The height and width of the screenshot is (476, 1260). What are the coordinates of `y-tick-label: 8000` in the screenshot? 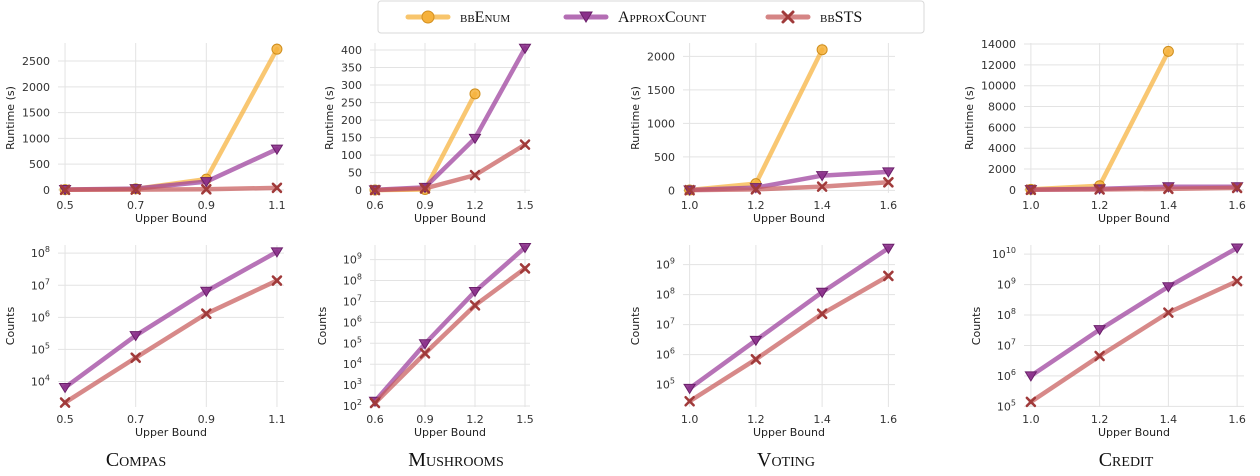 It's located at (1002, 107).